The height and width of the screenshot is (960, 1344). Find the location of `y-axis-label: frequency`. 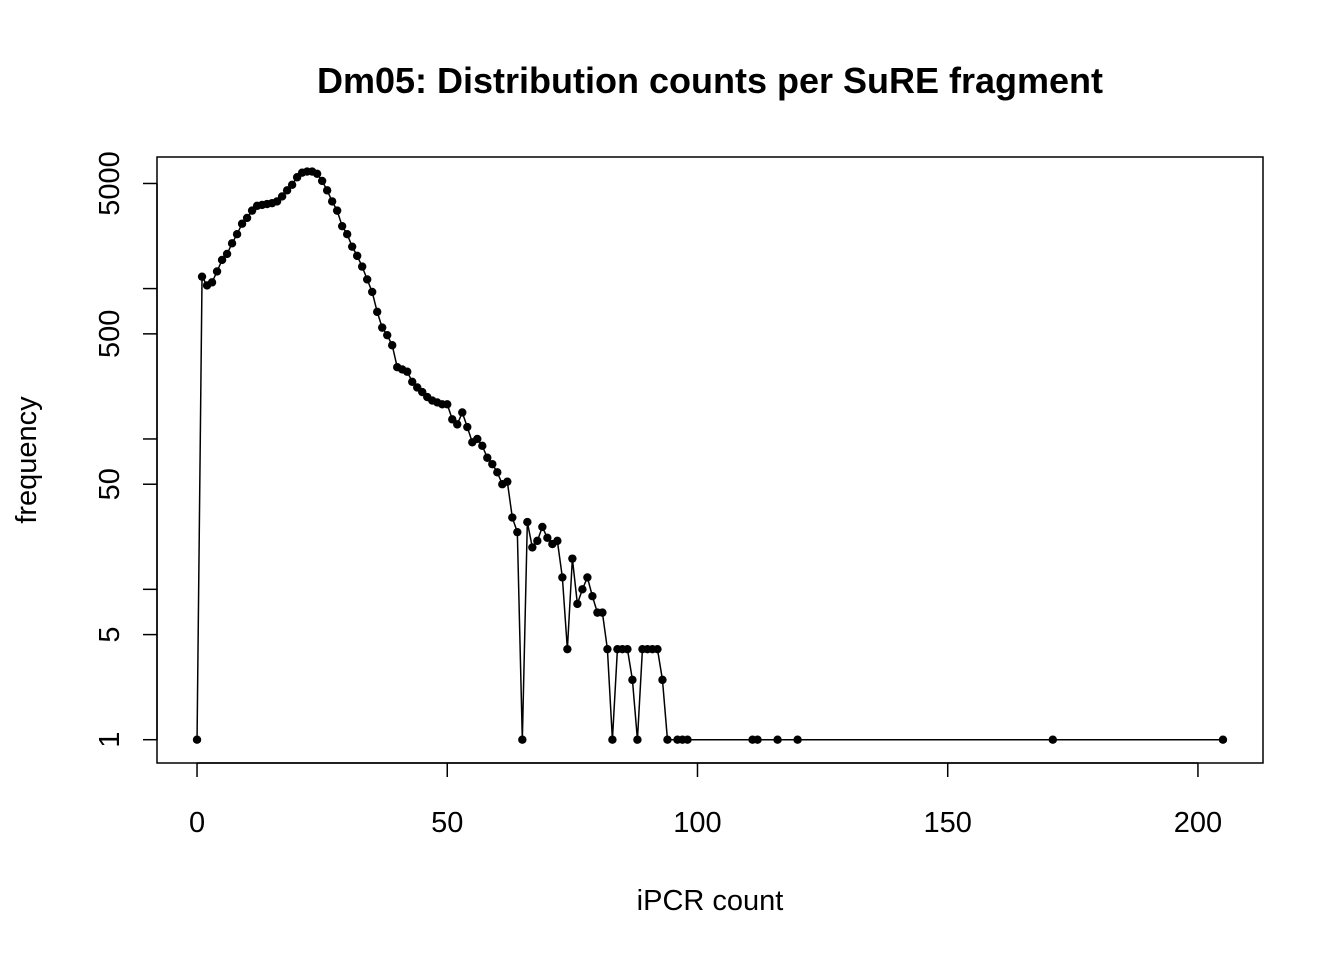

y-axis-label: frequency is located at coordinates (27, 460).